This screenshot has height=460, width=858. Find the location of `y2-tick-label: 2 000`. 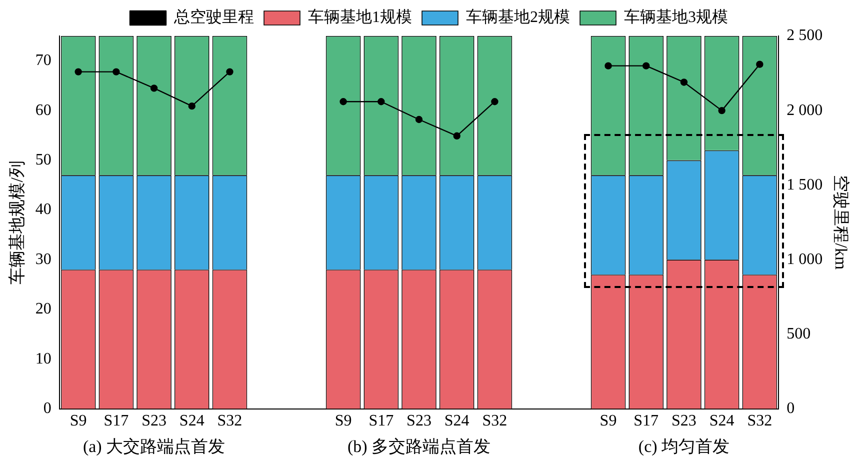

y2-tick-label: 2 000 is located at coordinates (804, 110).